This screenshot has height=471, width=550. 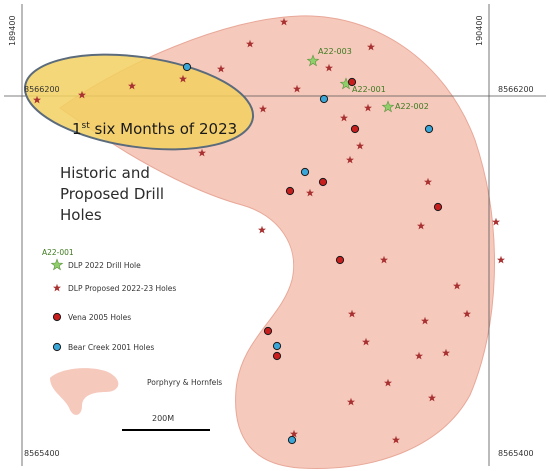 I want to click on easting-label-right: 190400, so click(x=479, y=30).